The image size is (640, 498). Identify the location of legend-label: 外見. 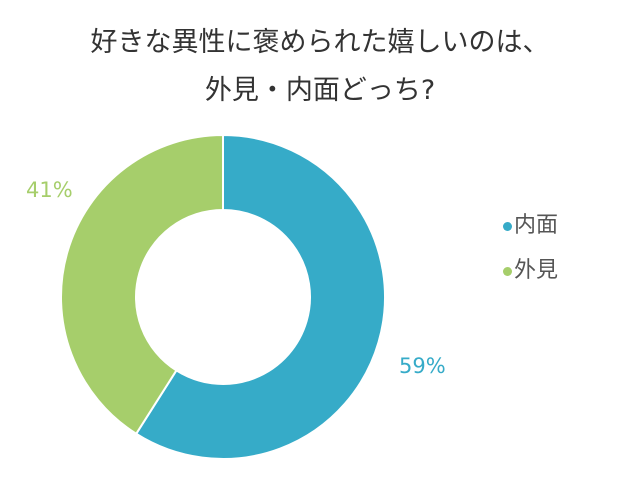
(536, 270).